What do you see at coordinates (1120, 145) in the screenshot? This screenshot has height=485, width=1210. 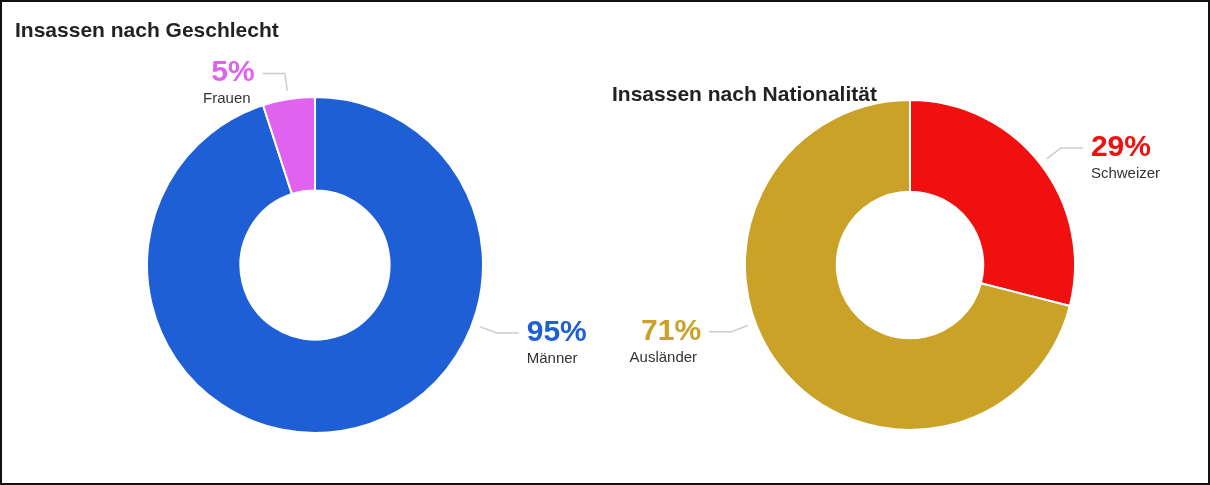 I see `data-label: 29%` at bounding box center [1120, 145].